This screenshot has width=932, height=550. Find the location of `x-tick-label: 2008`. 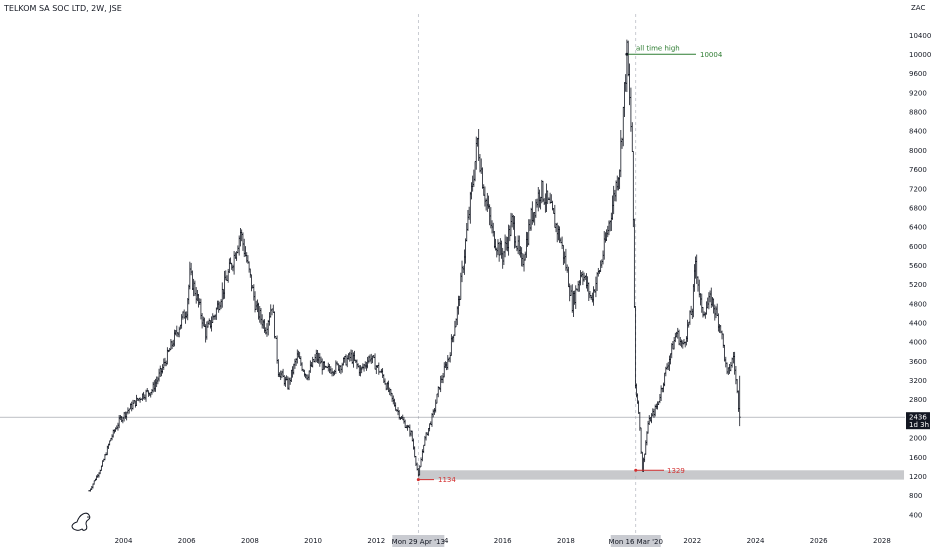

x-tick-label: 2008 is located at coordinates (250, 541).